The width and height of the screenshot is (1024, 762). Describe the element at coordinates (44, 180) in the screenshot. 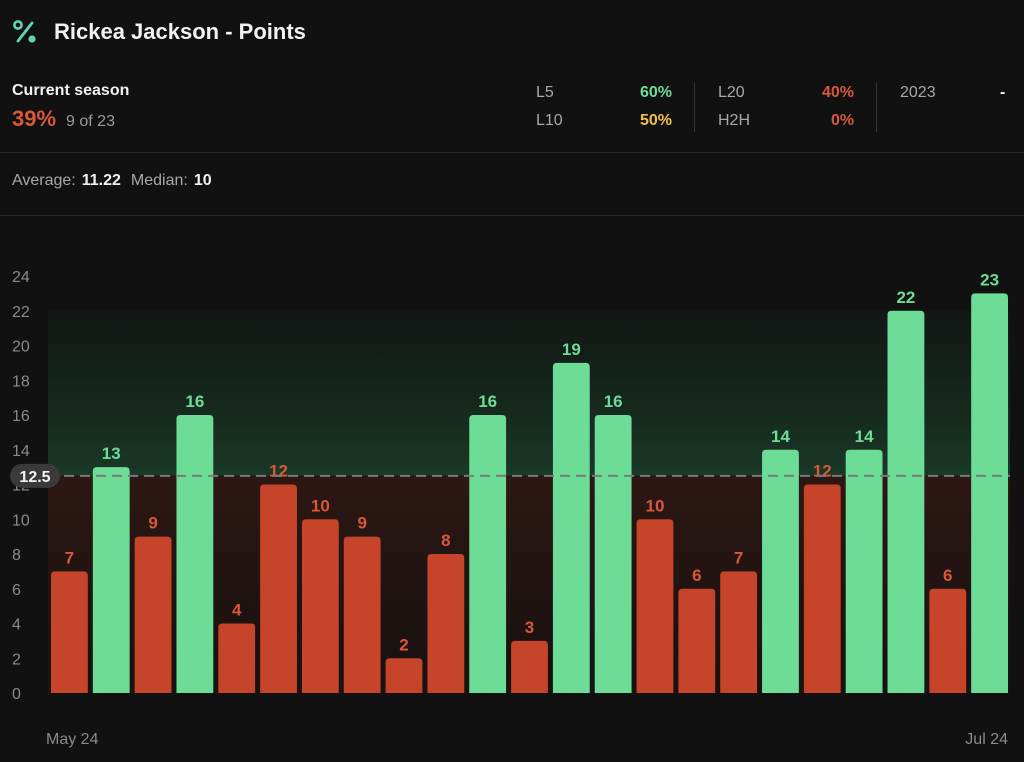

I see `average-label: Average:` at that location.